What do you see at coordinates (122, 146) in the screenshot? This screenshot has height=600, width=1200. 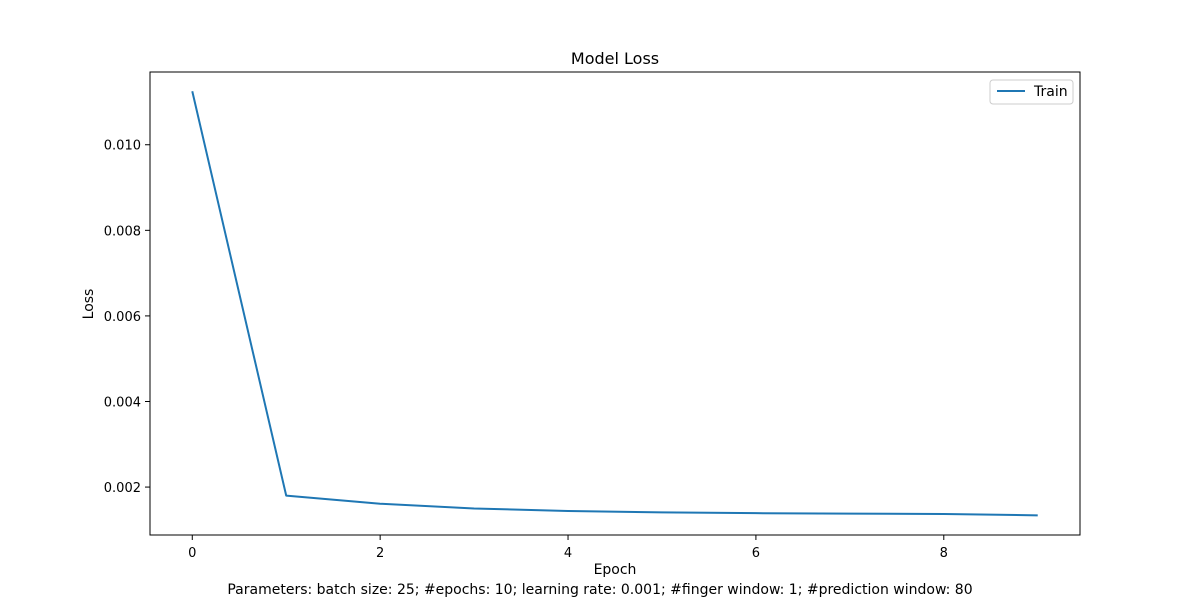 I see `y-tick-label: 0.010` at bounding box center [122, 146].